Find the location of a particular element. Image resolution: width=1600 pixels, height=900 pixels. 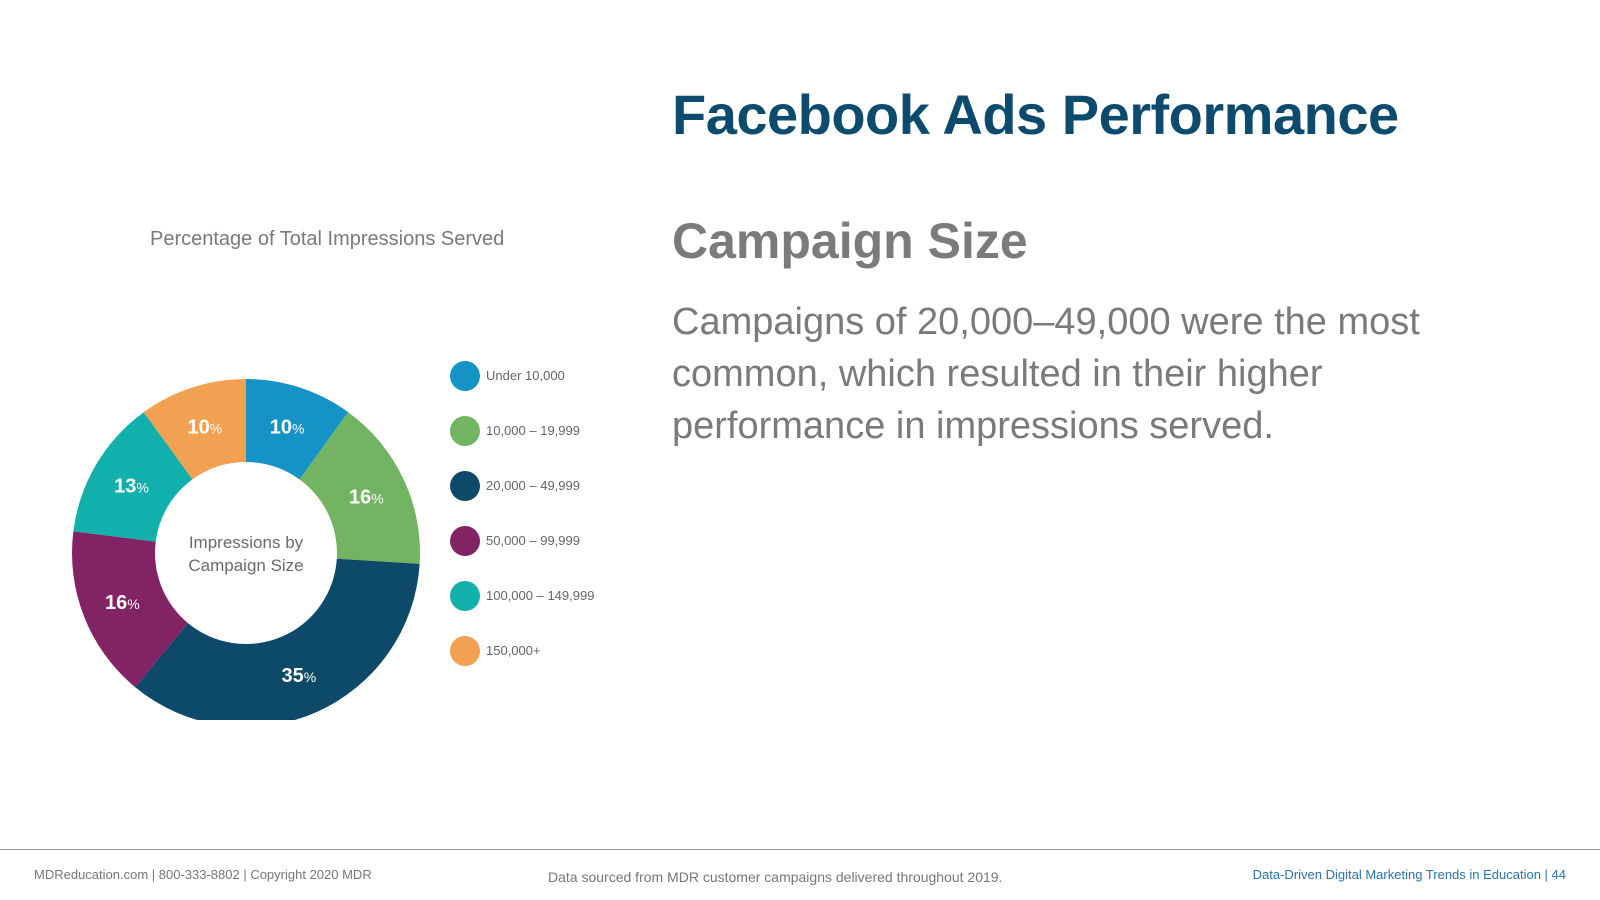

legend-item: 100,000 – 149,999 is located at coordinates (522, 595).